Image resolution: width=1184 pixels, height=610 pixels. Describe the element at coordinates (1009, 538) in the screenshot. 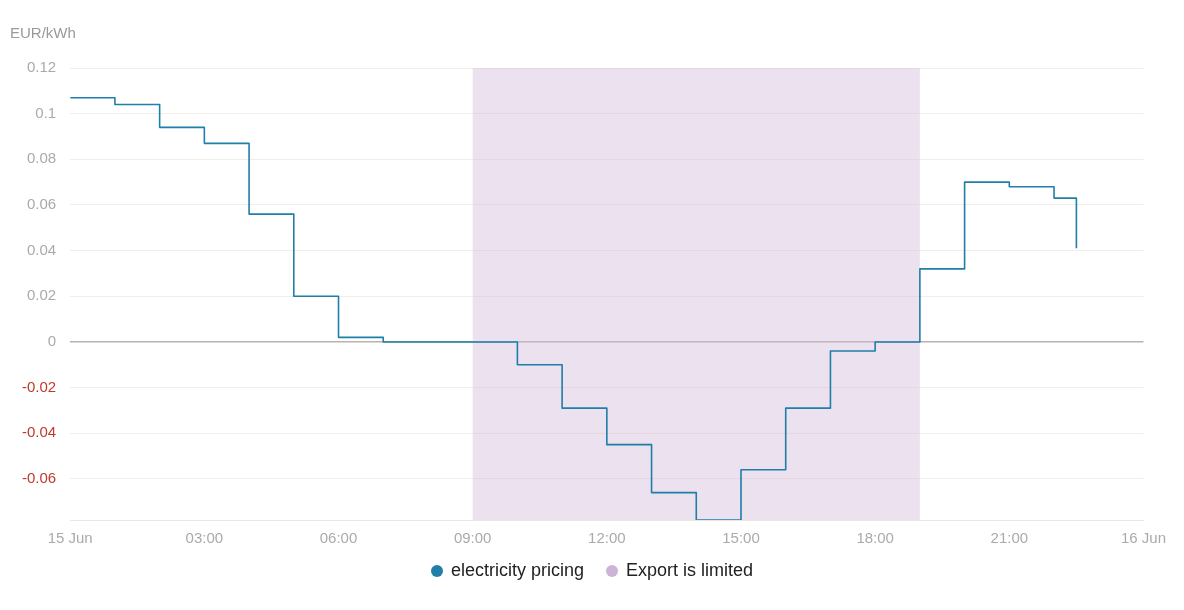

I see `x-tick-label: 21:00` at that location.